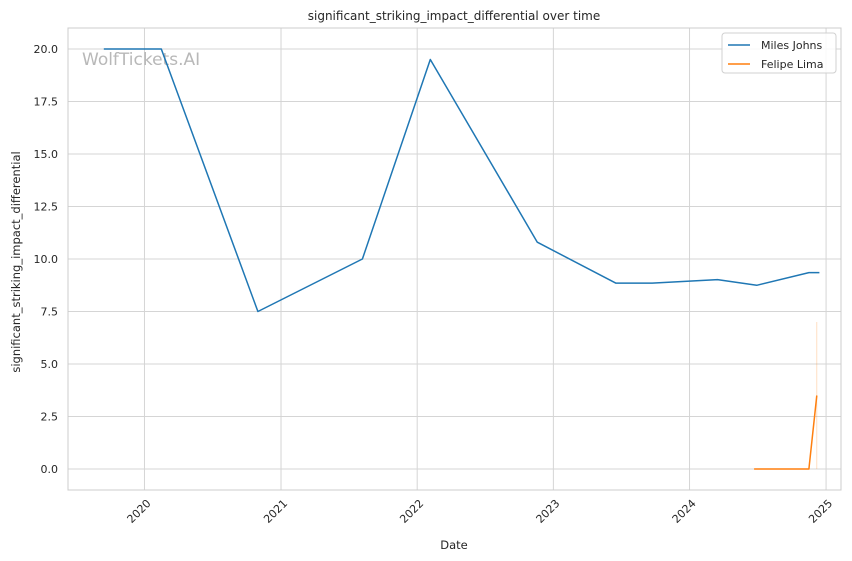  What do you see at coordinates (16, 261) in the screenshot?
I see `y-axis-label: significant_striking_impact_differential` at bounding box center [16, 261].